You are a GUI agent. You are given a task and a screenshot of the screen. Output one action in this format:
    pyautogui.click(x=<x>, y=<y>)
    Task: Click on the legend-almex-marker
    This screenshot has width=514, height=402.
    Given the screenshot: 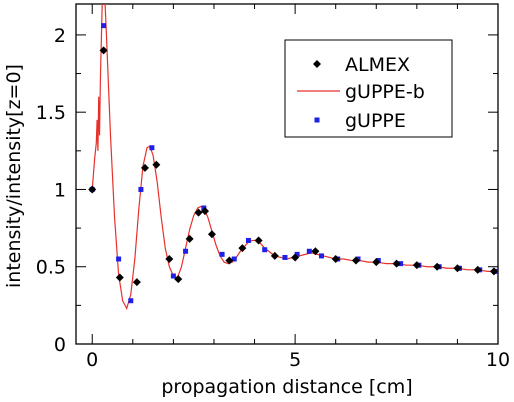 What is the action you would take?
    pyautogui.click(x=317, y=64)
    